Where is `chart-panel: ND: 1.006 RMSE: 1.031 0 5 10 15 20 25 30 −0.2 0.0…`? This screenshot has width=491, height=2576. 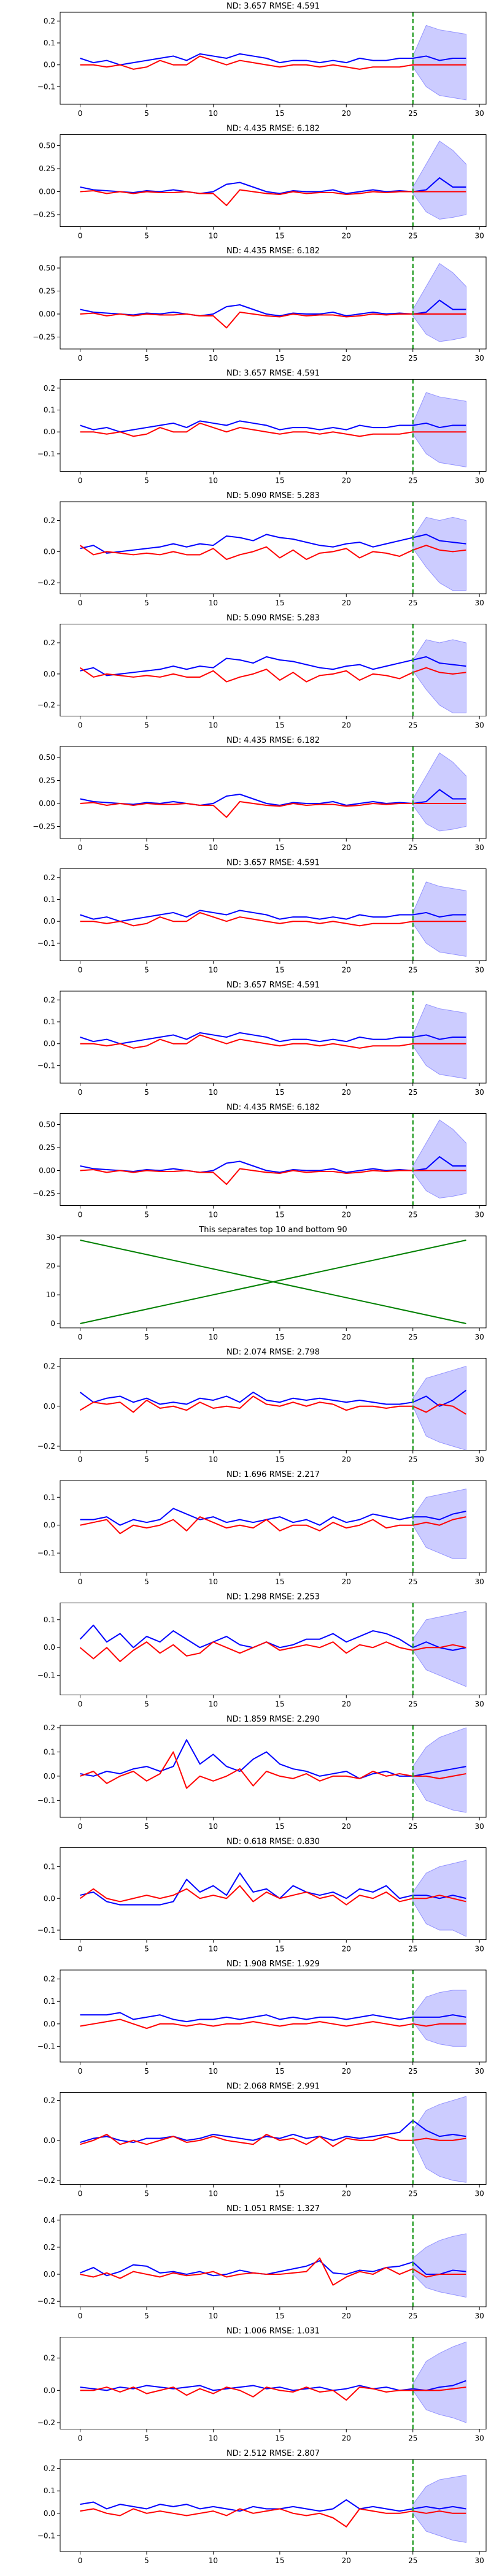 chart-panel: ND: 1.006 RMSE: 1.031 0 5 10 15 20 25 30 −0.2 0.0… is located at coordinates (262, 2385).